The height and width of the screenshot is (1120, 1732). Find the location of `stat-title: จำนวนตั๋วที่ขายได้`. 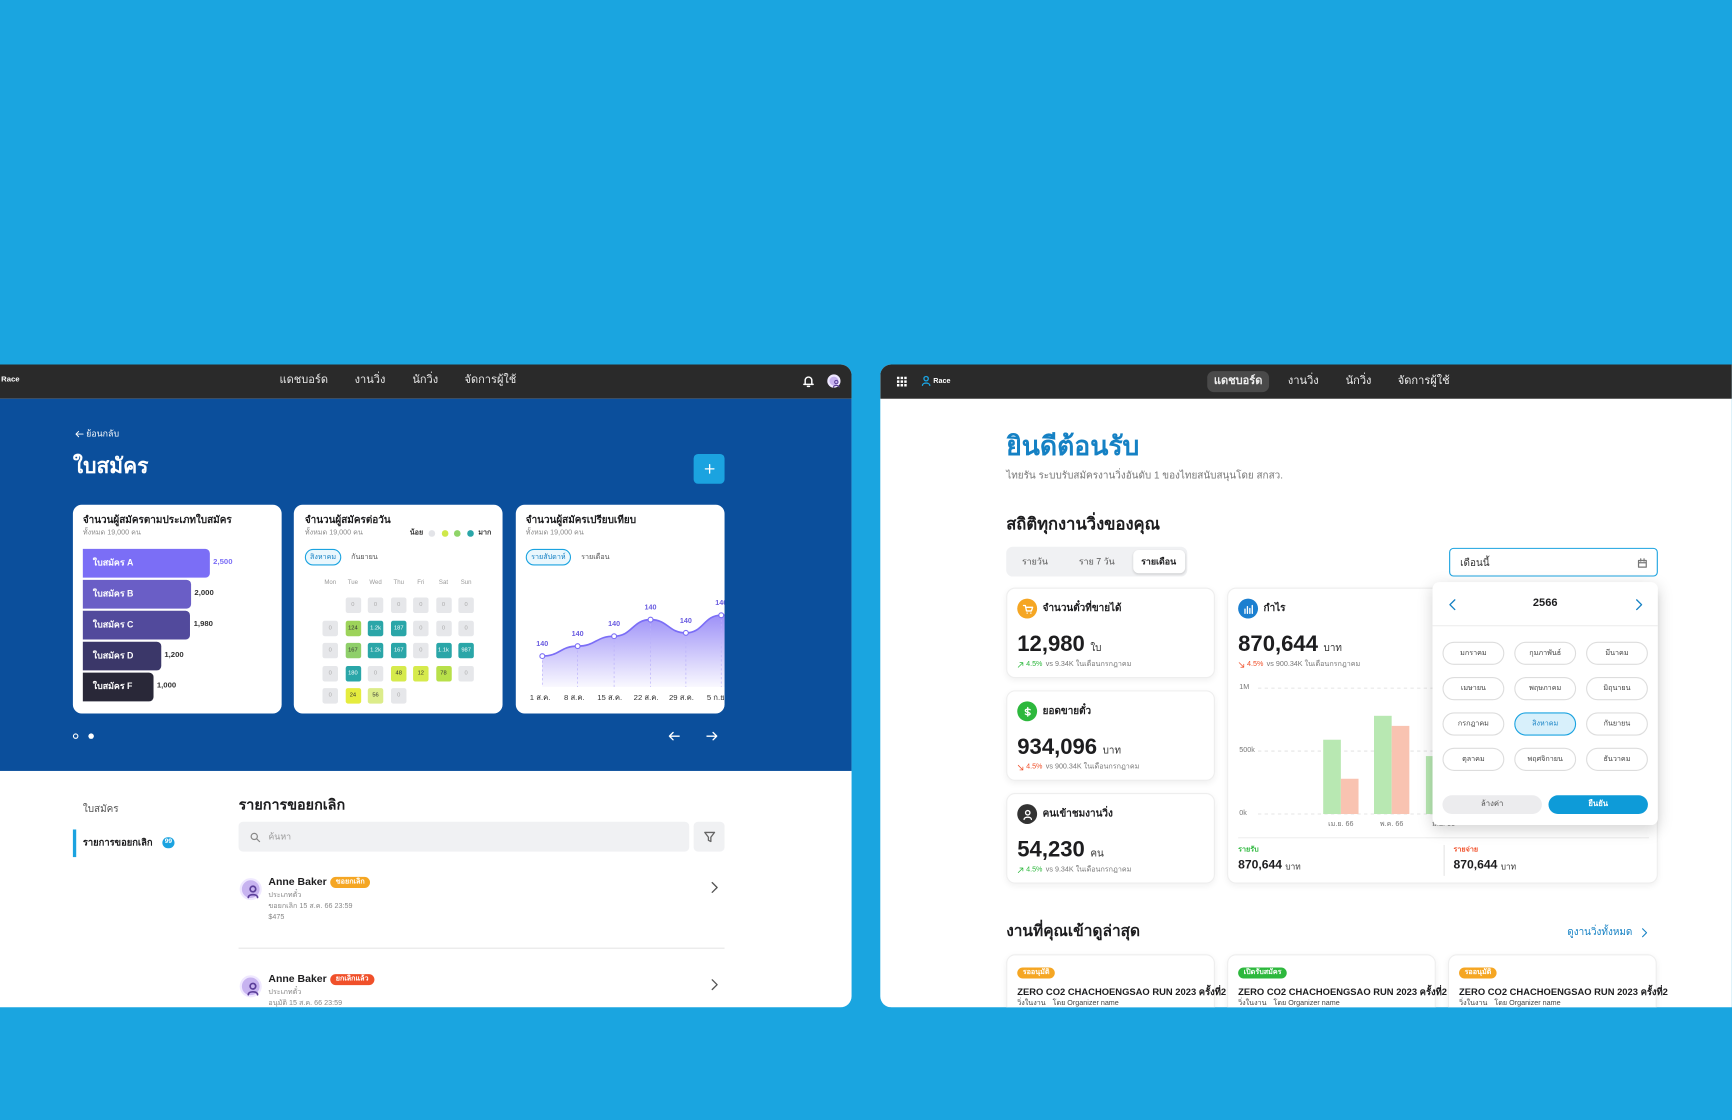

stat-title: จำนวนตั๋วที่ขายได้ is located at coordinates (1082, 608).